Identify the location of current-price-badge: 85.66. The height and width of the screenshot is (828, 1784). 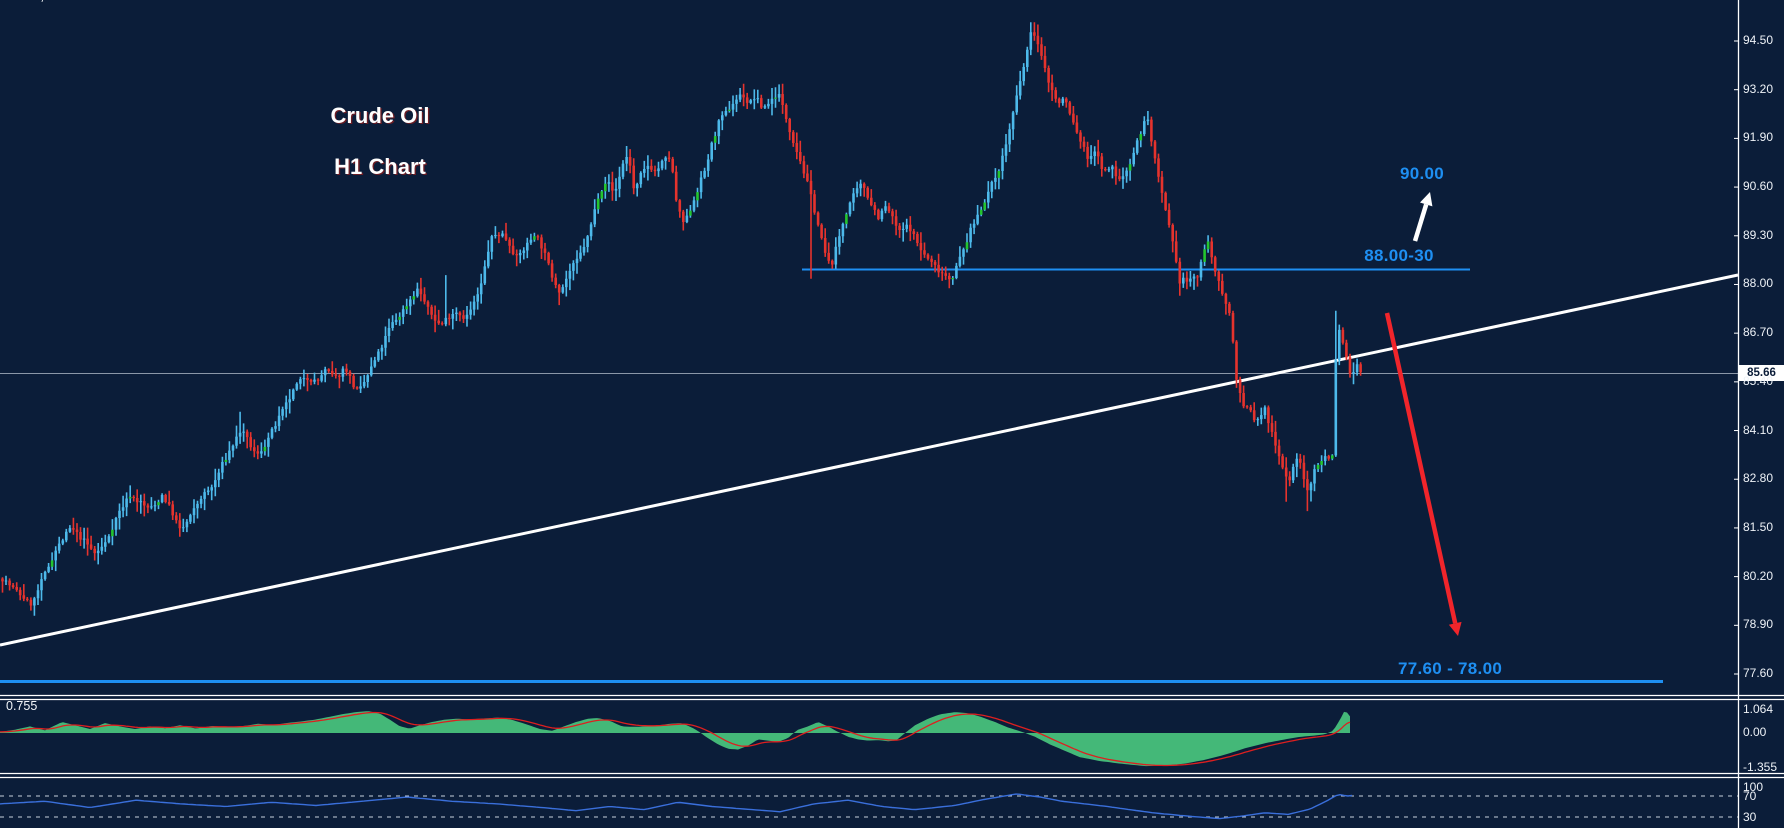
(1761, 373).